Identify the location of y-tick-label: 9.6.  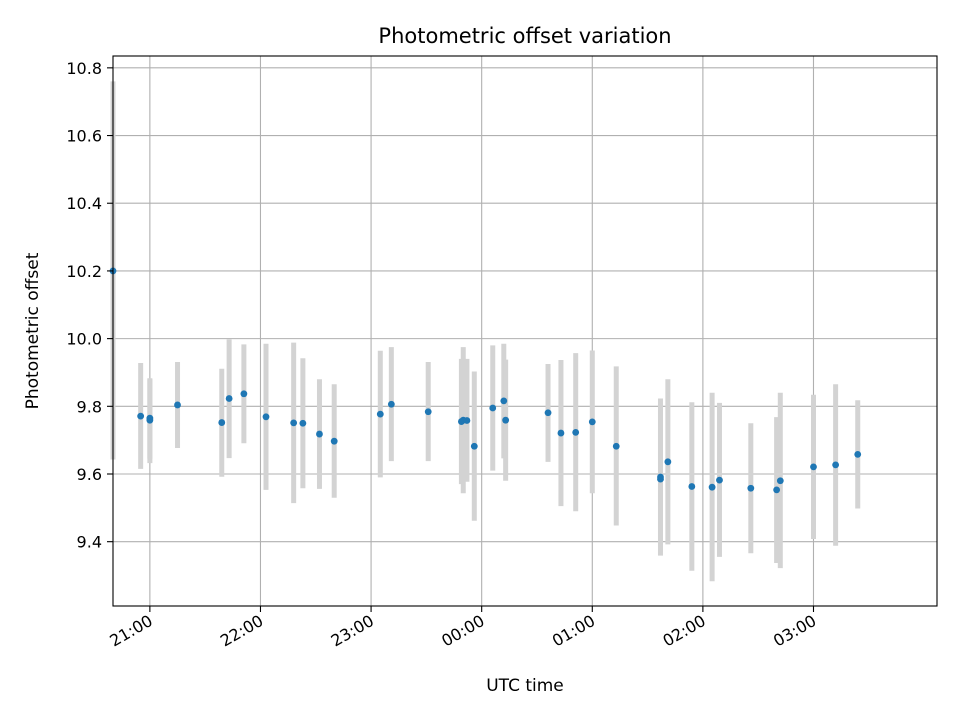
(89, 474).